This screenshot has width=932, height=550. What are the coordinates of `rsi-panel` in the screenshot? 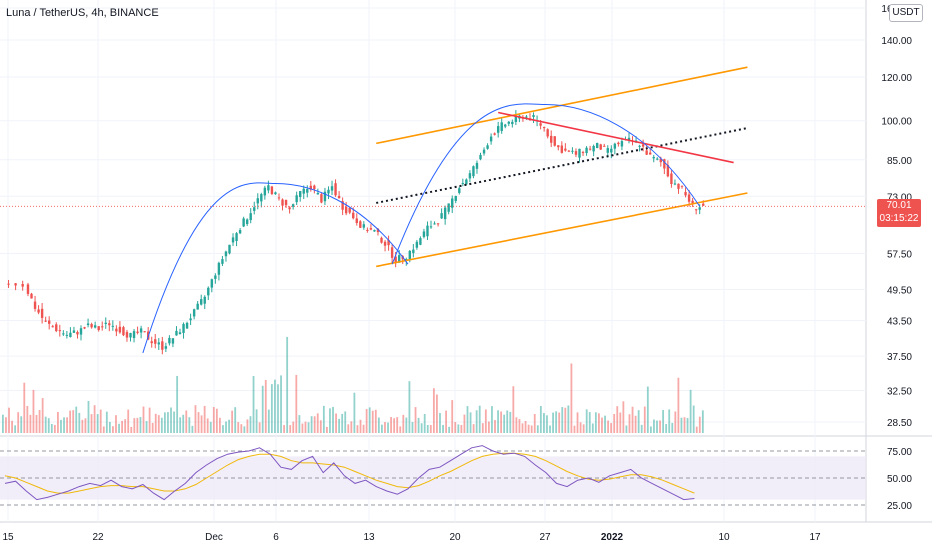 It's located at (433, 475).